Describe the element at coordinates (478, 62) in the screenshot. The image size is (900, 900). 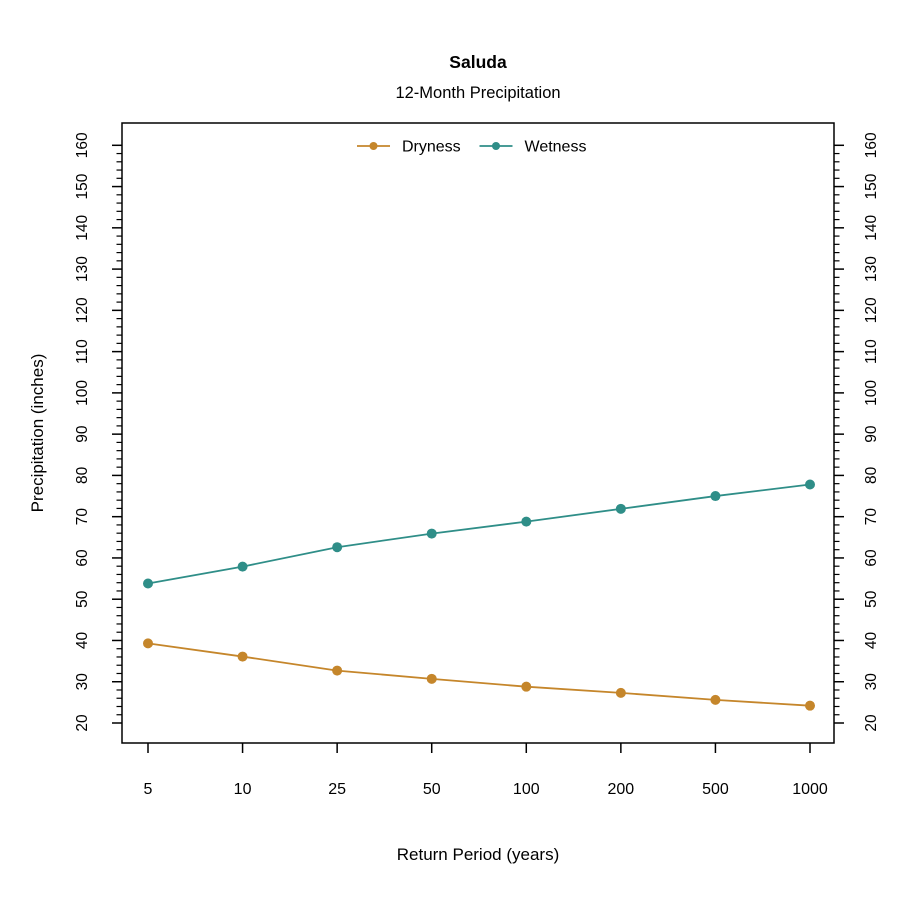
I see `chart-title: Saluda` at that location.